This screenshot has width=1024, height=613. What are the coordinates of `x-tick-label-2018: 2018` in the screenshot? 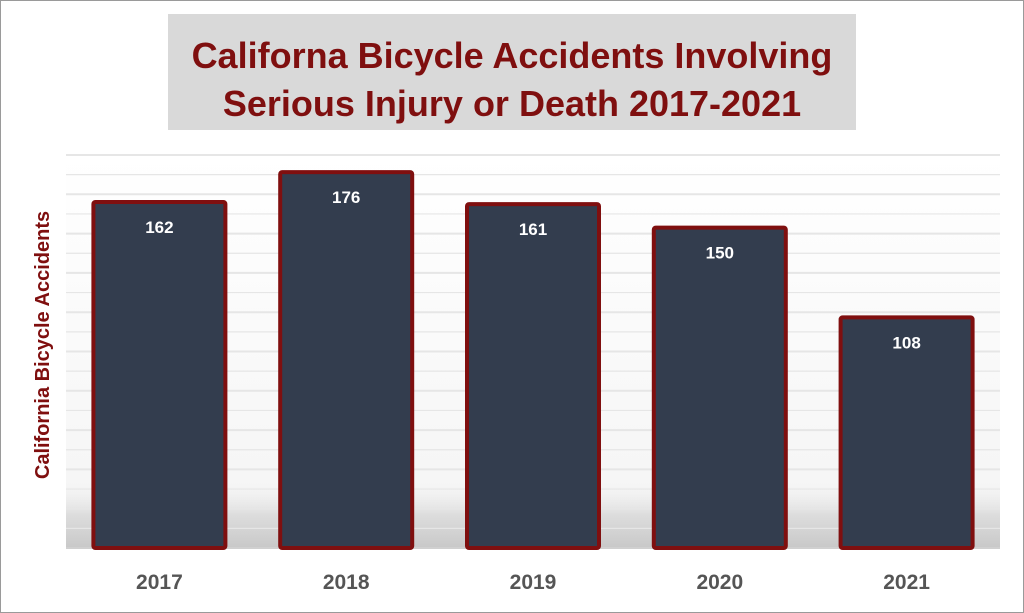 It's located at (346, 582).